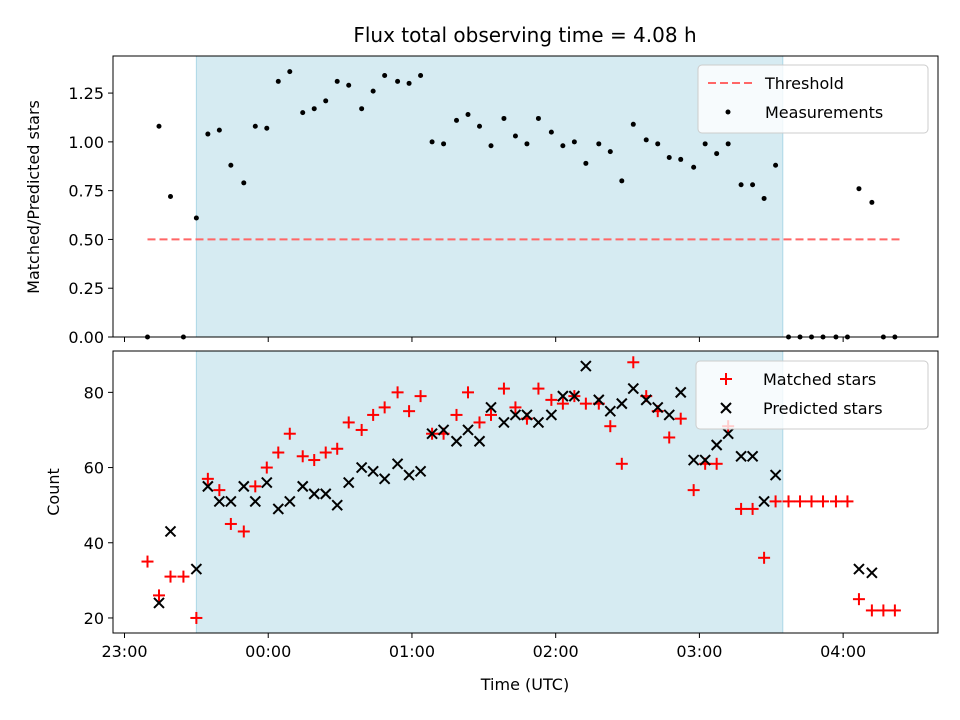 This screenshot has width=960, height=720. I want to click on measurements-legend-swatch, so click(728, 112).